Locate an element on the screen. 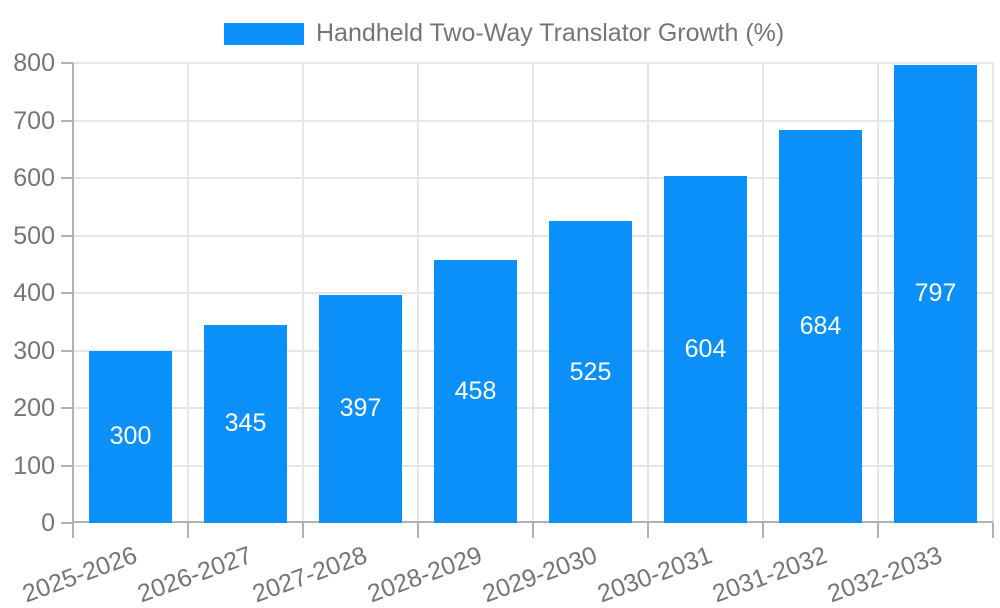  bar: 684 is located at coordinates (820, 326).